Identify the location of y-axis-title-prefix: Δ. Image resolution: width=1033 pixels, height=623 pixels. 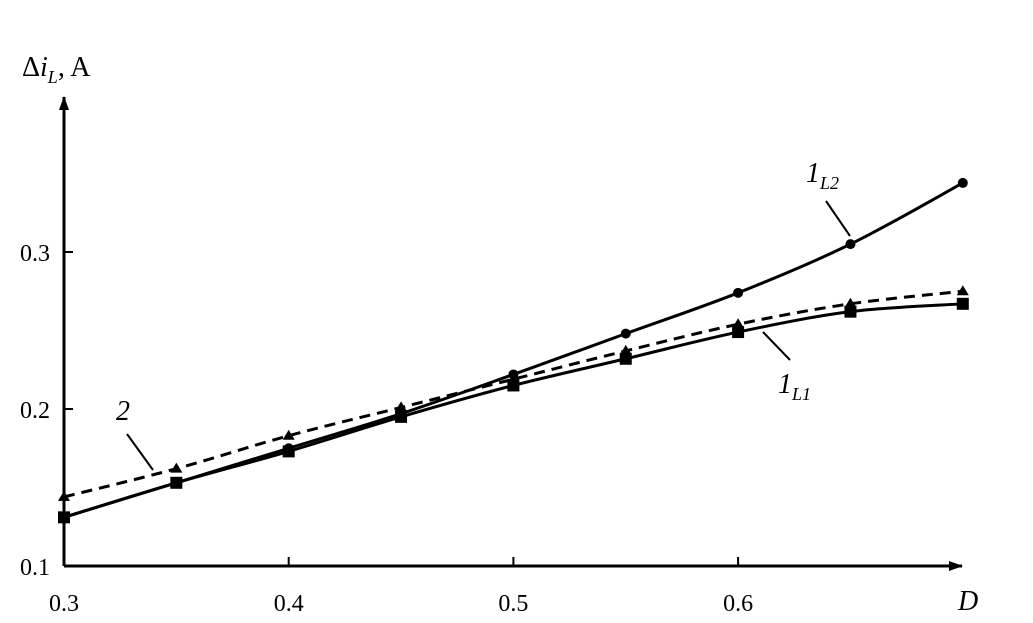
(31, 67).